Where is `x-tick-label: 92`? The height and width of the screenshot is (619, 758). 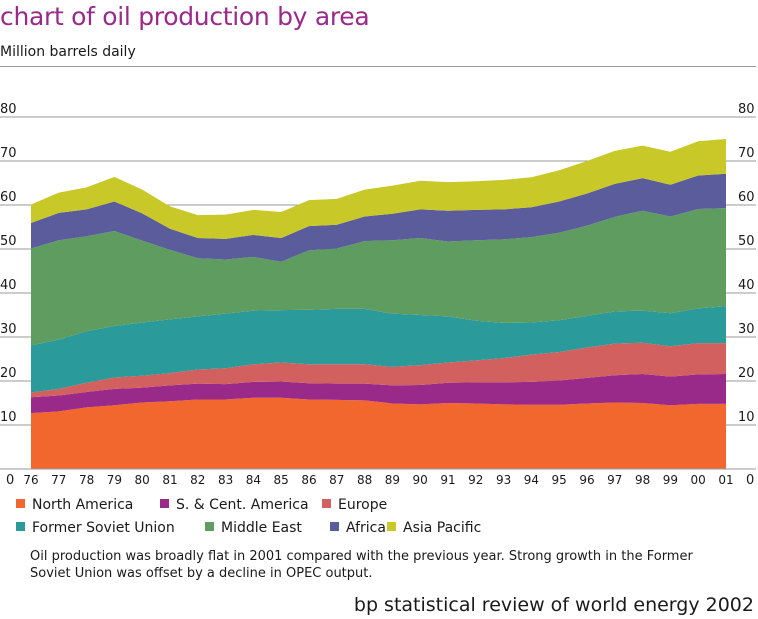 x-tick-label: 92 is located at coordinates (475, 480).